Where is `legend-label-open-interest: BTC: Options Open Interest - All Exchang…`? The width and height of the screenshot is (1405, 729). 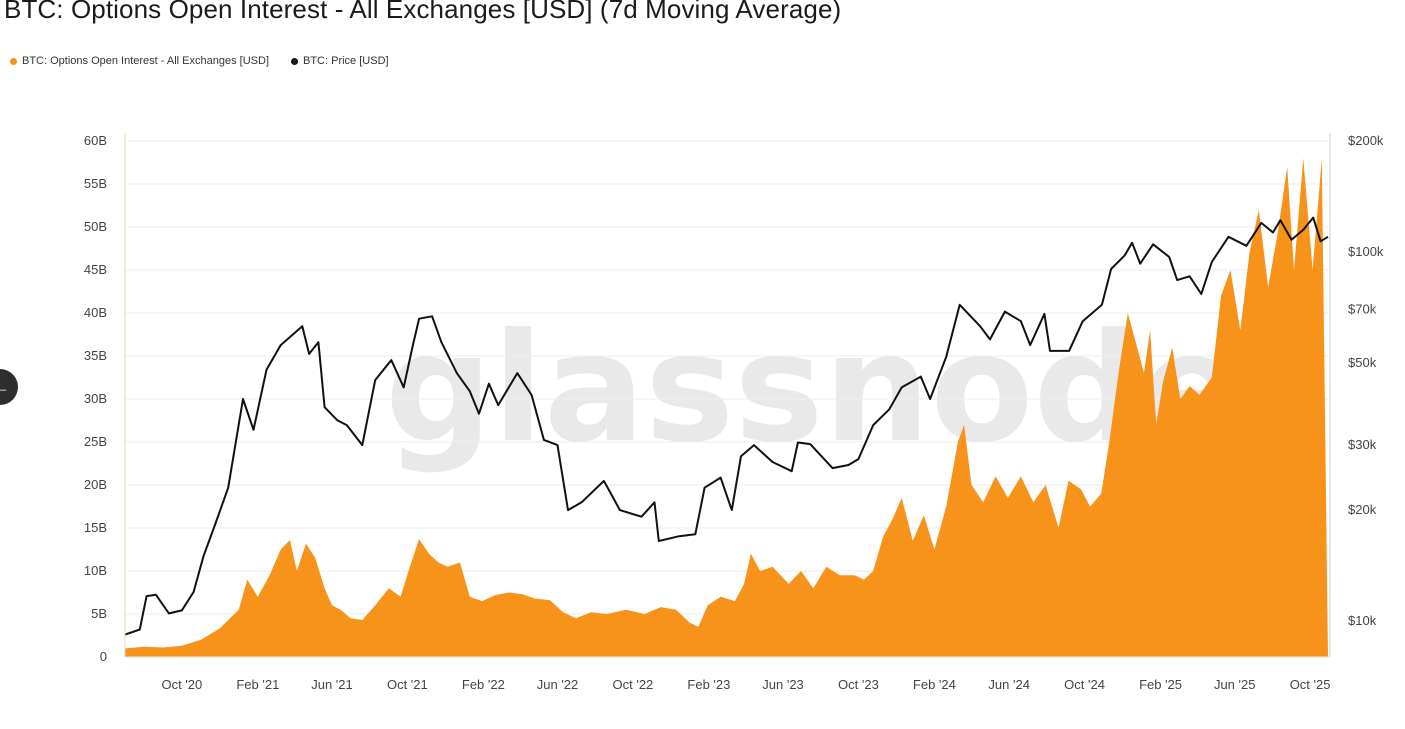 legend-label-open-interest: BTC: Options Open Interest - All Exchang… is located at coordinates (145, 61).